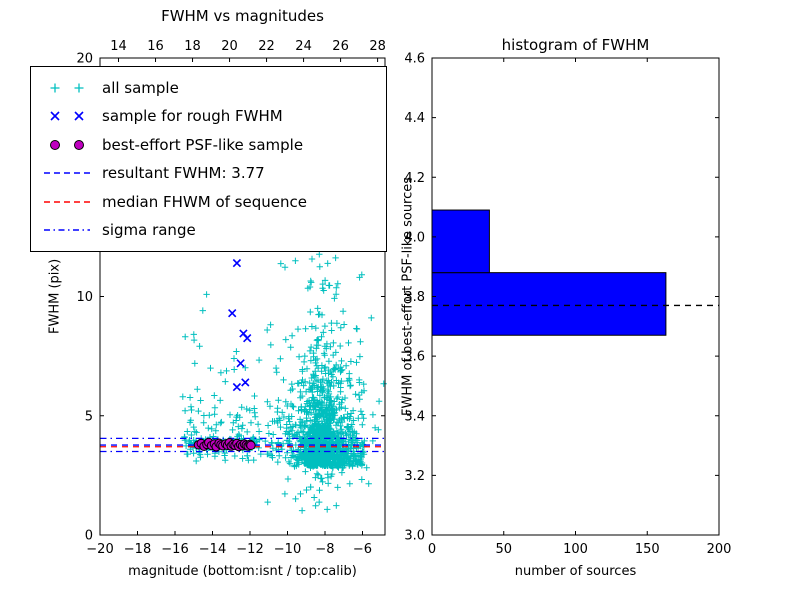 The width and height of the screenshot is (800, 600). Describe the element at coordinates (303, 46) in the screenshot. I see `svg-text: 24` at that location.